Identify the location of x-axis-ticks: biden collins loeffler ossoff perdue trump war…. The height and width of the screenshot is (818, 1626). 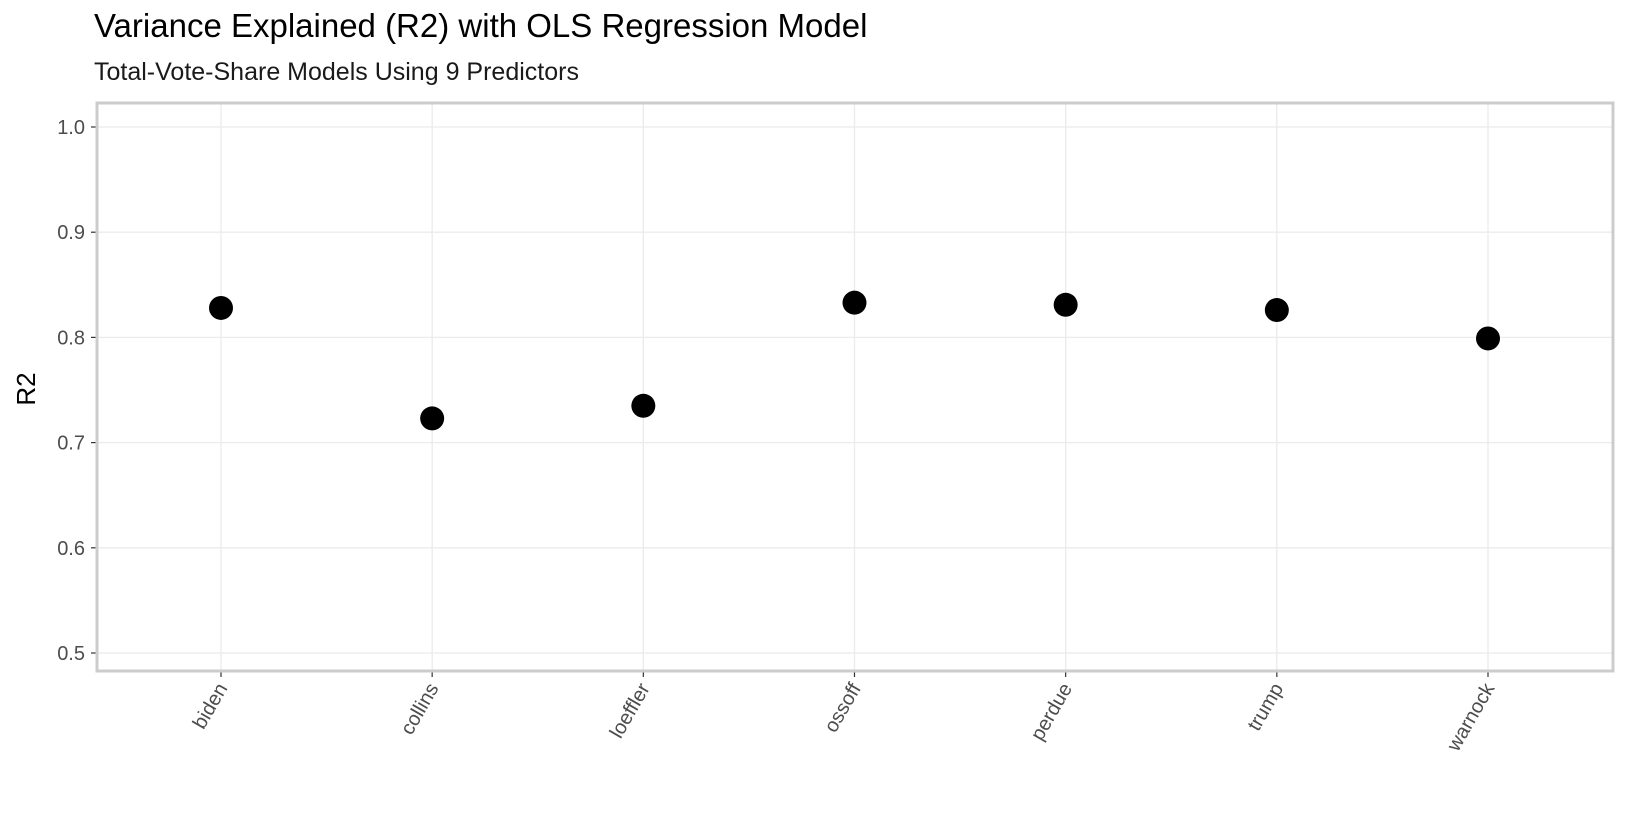
(844, 713).